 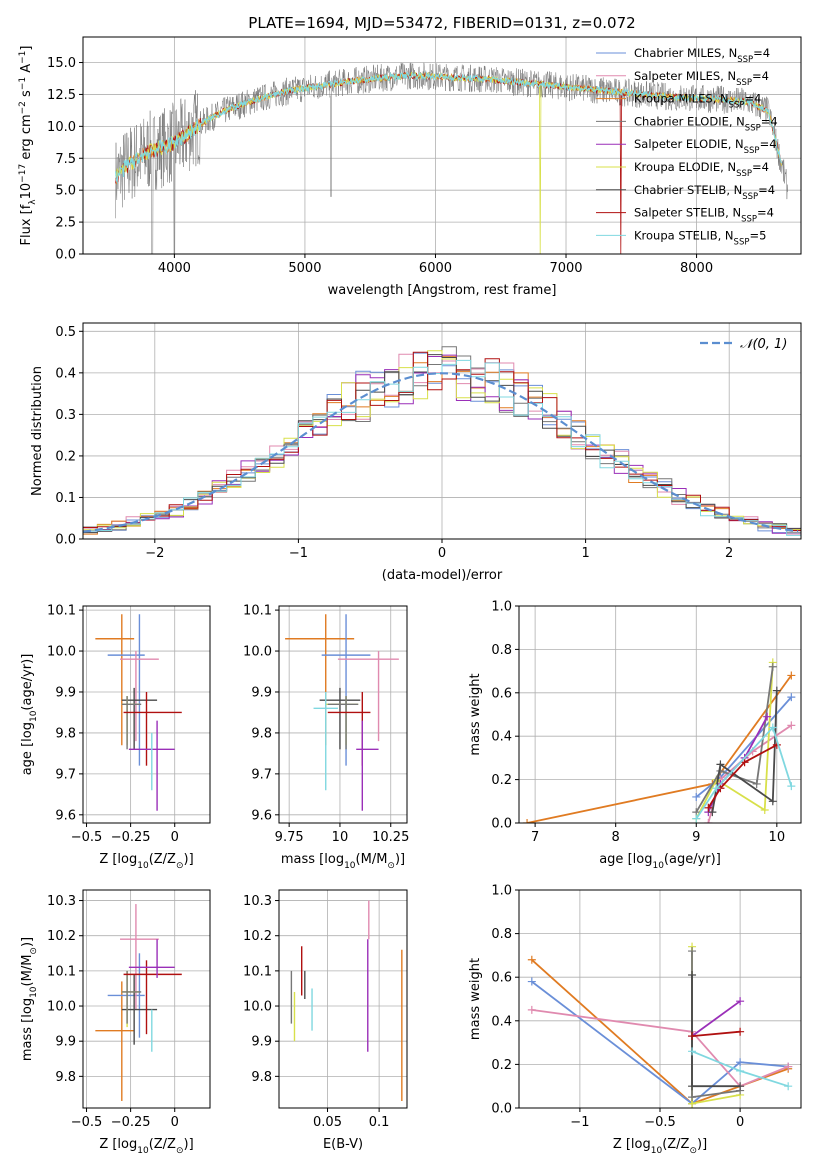 What do you see at coordinates (706, 123) in the screenshot?
I see `legend-label-chabrier_elodie: Chabrier ELODIE, NSSP=4` at bounding box center [706, 123].